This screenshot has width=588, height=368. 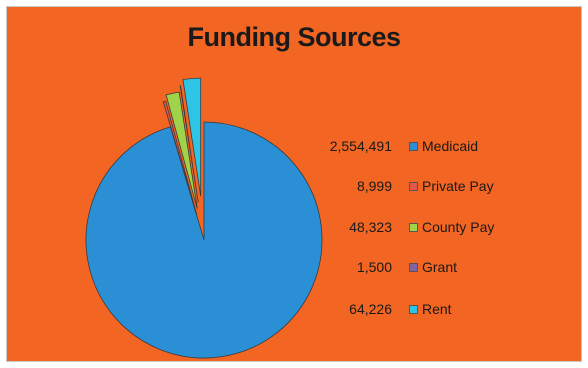 I want to click on legend-label-county-pay: County Pay, so click(x=458, y=227).